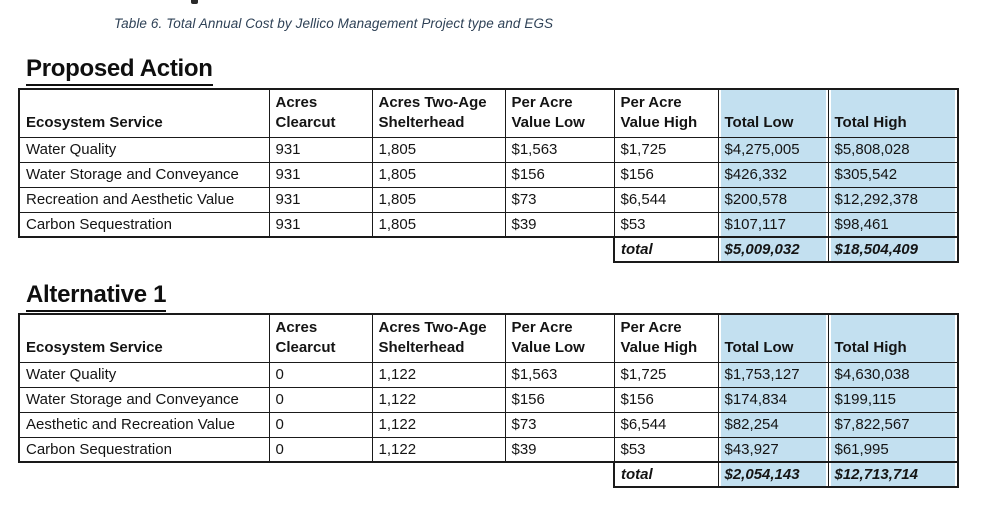 The image size is (985, 507). Describe the element at coordinates (893, 399) in the screenshot. I see `cell: $199,115` at that location.